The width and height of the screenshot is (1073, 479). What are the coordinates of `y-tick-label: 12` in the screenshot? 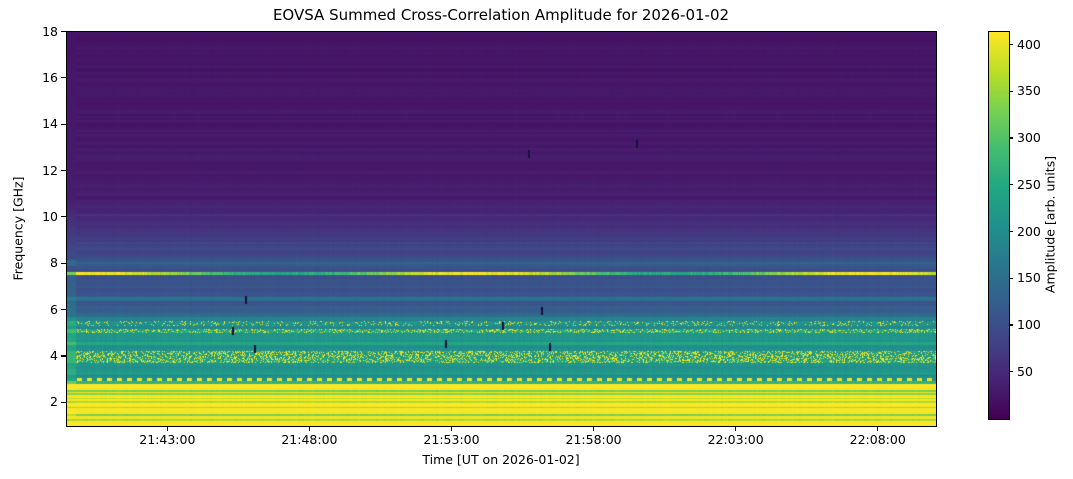 It's located at (50, 170).